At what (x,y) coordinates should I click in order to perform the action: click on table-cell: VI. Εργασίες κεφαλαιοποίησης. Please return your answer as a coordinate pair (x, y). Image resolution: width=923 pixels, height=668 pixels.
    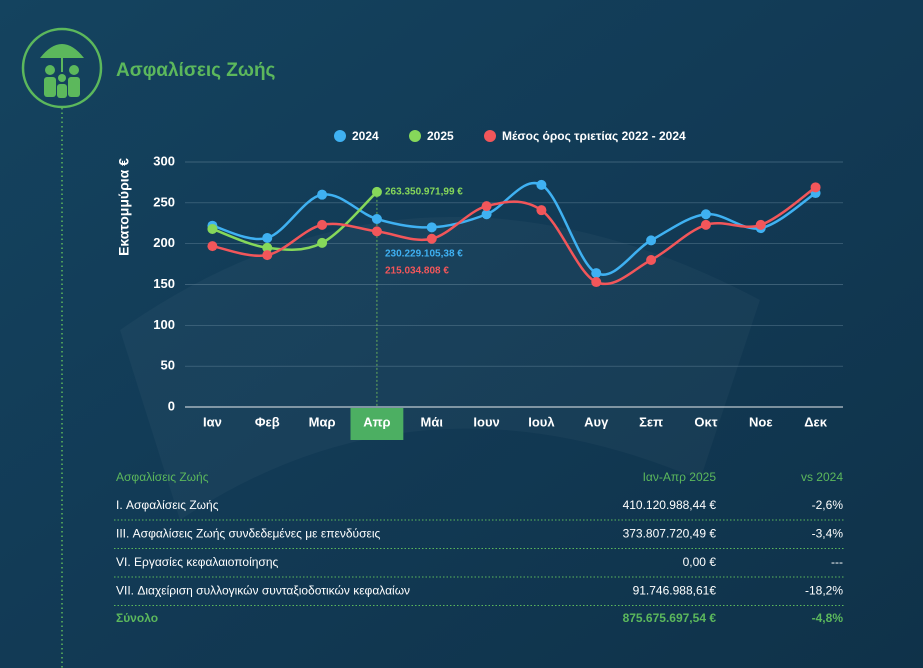
    Looking at the image, I should click on (197, 562).